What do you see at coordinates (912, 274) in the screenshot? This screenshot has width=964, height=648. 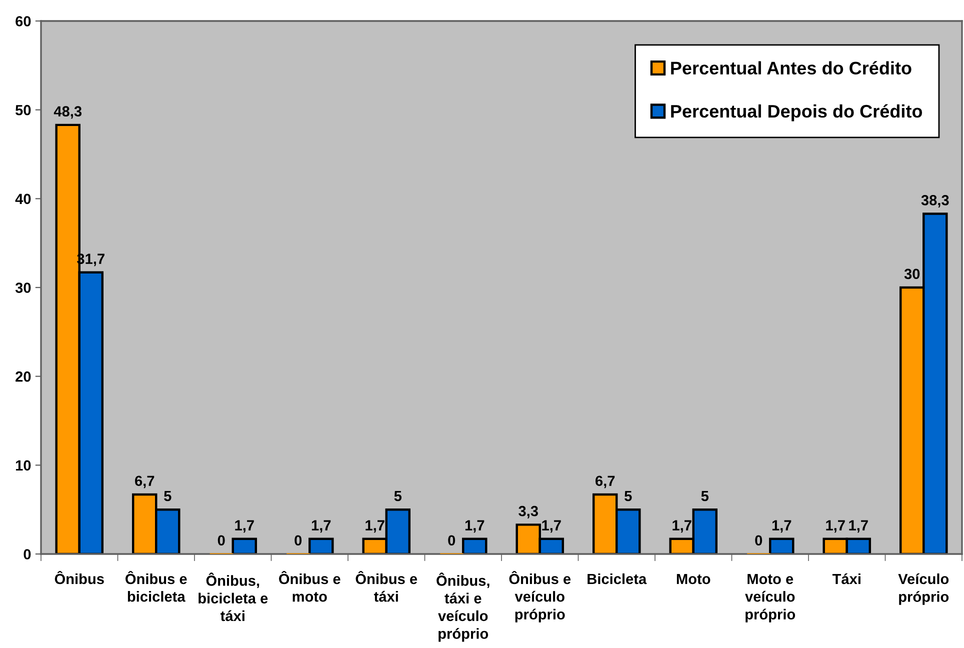 I see `data-label: 30` at bounding box center [912, 274].